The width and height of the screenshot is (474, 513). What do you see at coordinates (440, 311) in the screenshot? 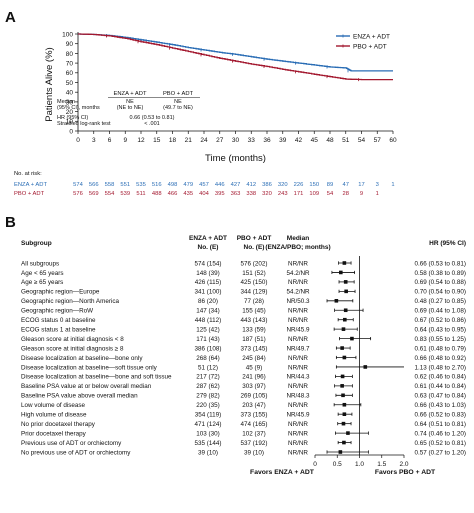
I see `forest-row-hr: 0.69 (0.44 to 1.08)` at bounding box center [440, 311].